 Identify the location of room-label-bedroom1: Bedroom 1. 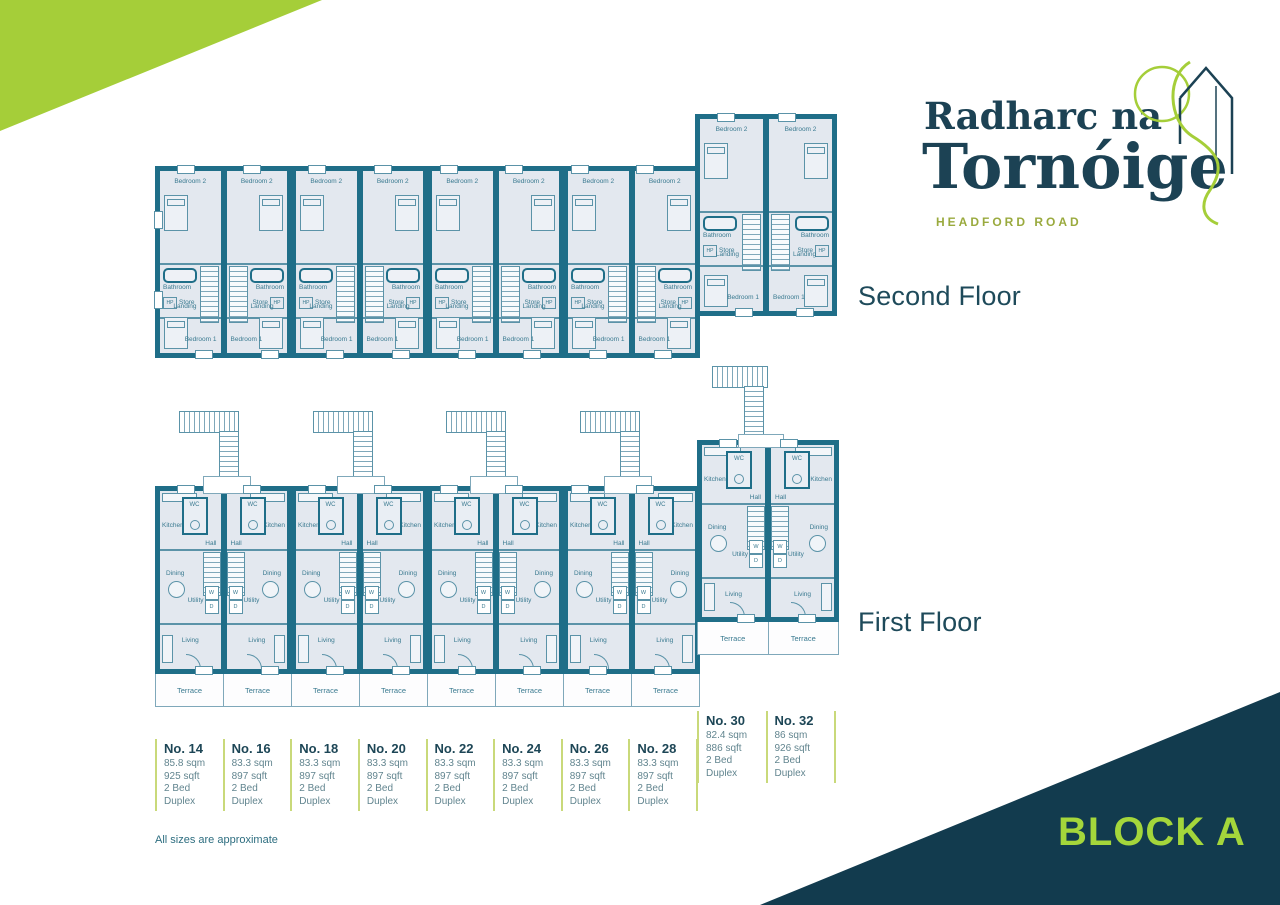
(608, 339).